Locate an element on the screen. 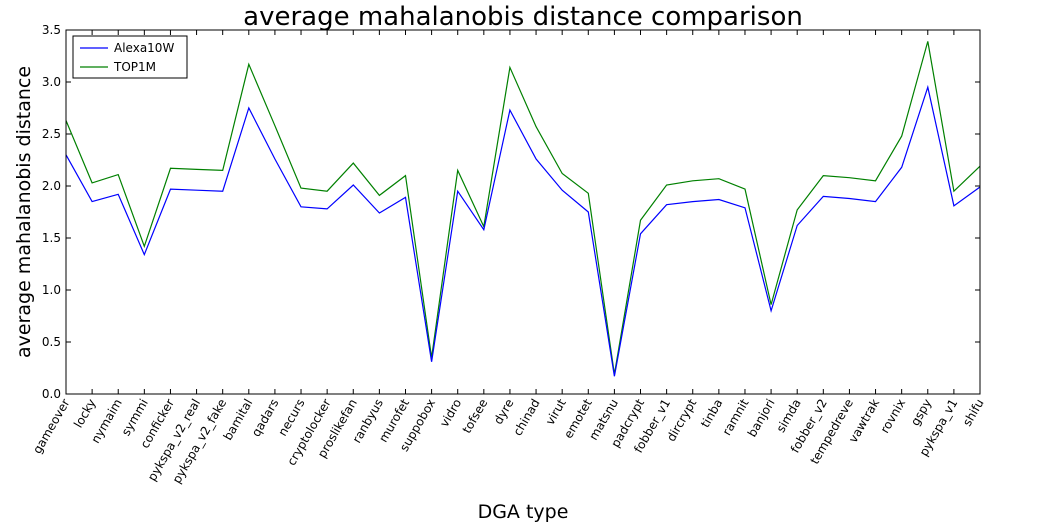 Image resolution: width=1042 pixels, height=527 pixels. x-axis-title: DGA type is located at coordinates (523, 512).